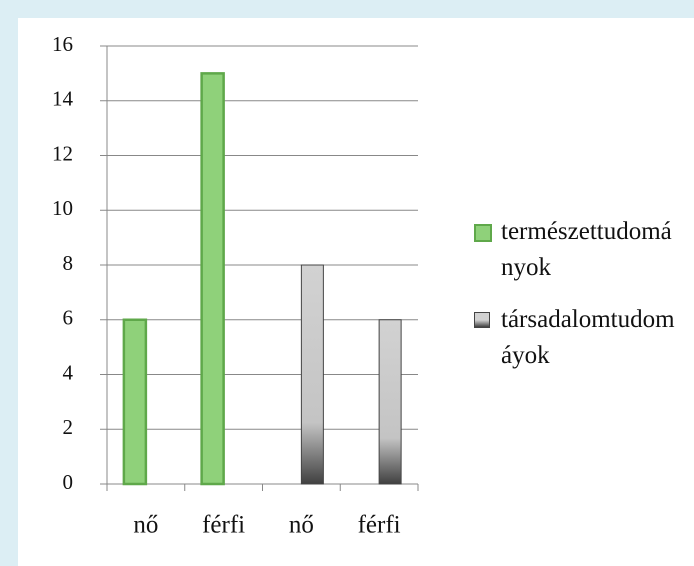 This screenshot has width=694, height=566. Describe the element at coordinates (62, 44) in the screenshot. I see `y-tick-label: 16` at that location.